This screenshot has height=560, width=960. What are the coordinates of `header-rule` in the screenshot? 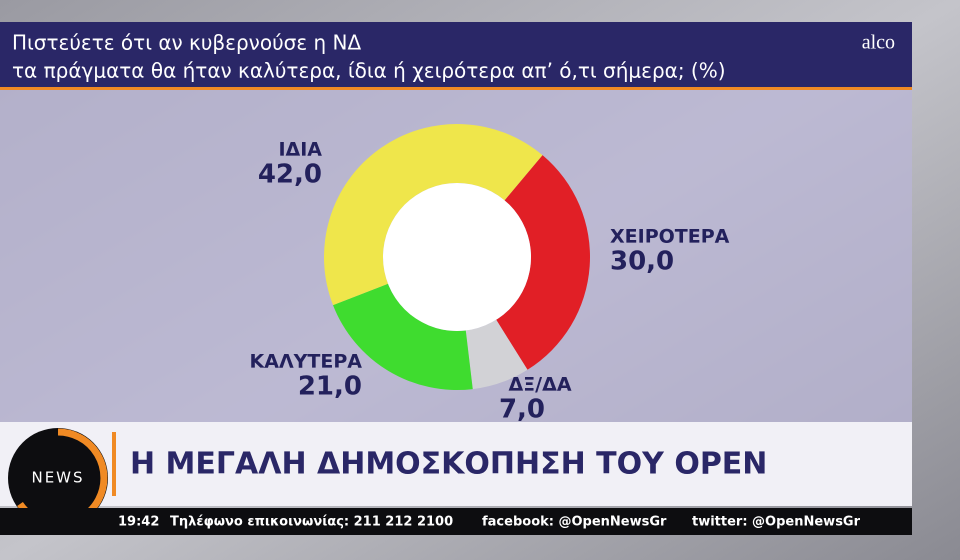 It's located at (456, 88).